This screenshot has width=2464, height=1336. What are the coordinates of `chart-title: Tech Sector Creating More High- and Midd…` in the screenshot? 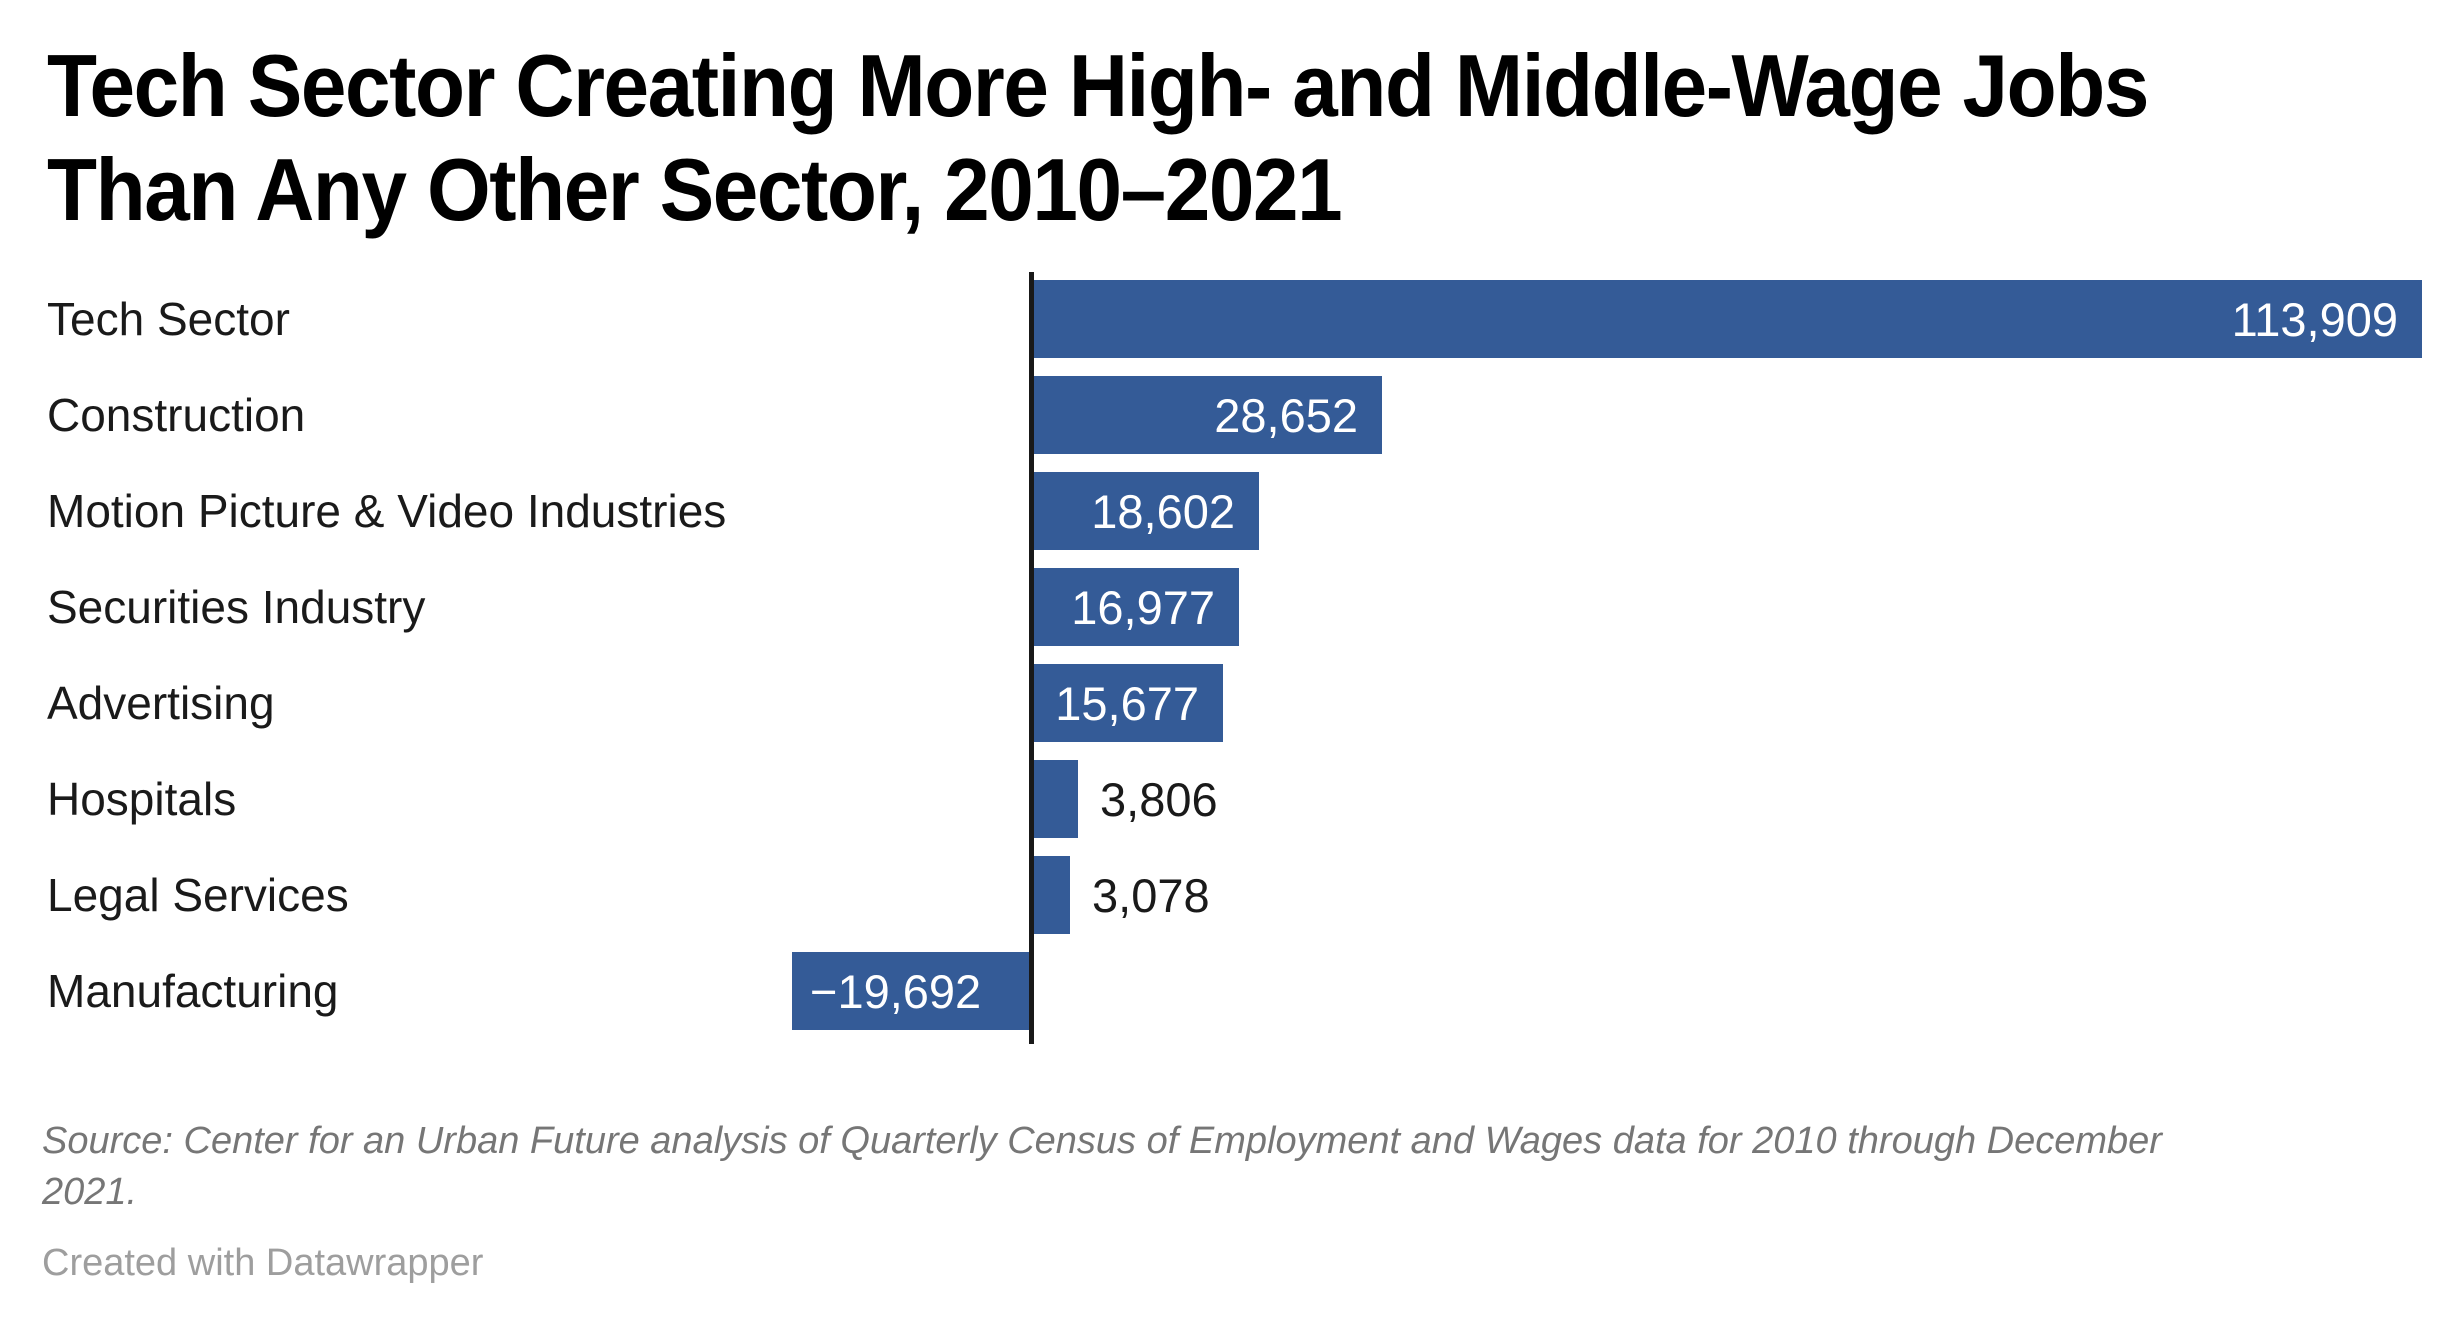 It's located at (1098, 138).